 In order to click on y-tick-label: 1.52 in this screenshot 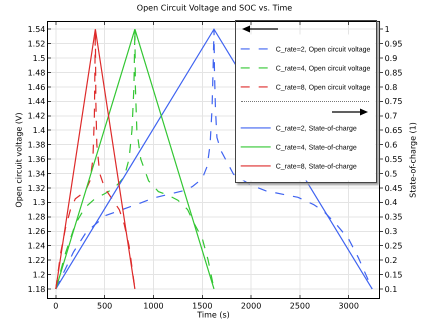, I will do `click(37, 43)`.